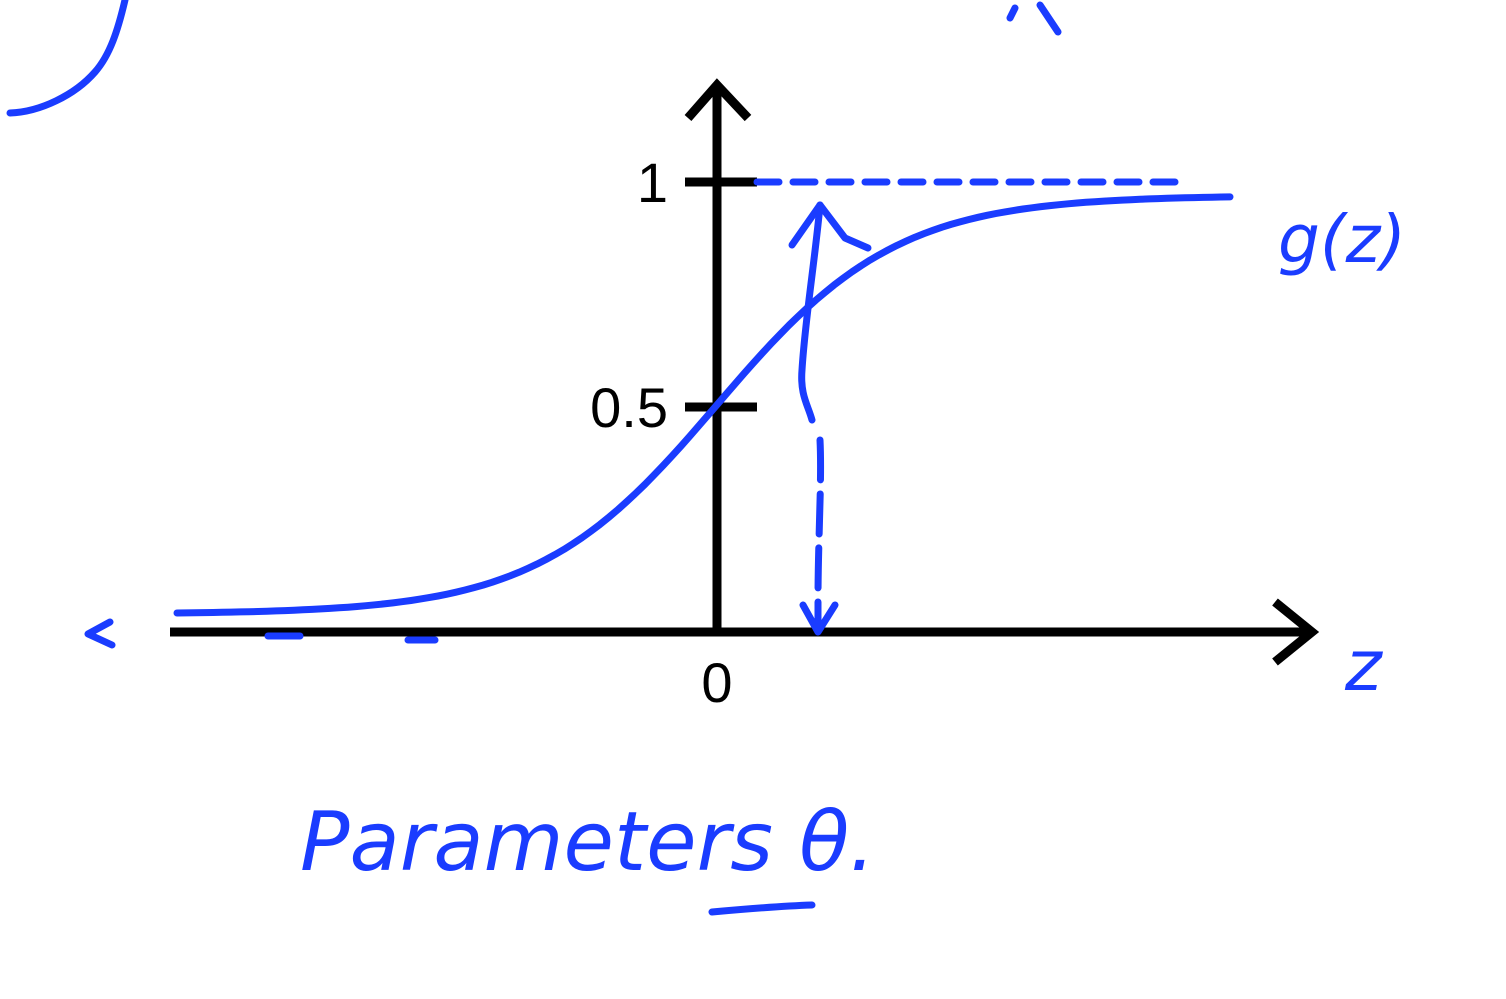  Describe the element at coordinates (830, 226) in the screenshot. I see `double-arrow-top-head` at that location.